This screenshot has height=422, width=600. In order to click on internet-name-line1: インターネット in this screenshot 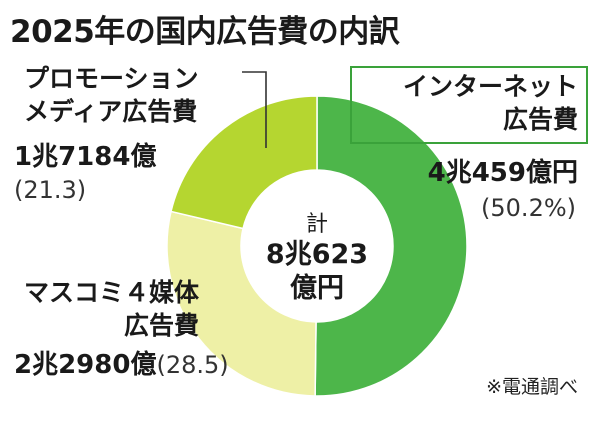, I will do `click(490, 86)`.